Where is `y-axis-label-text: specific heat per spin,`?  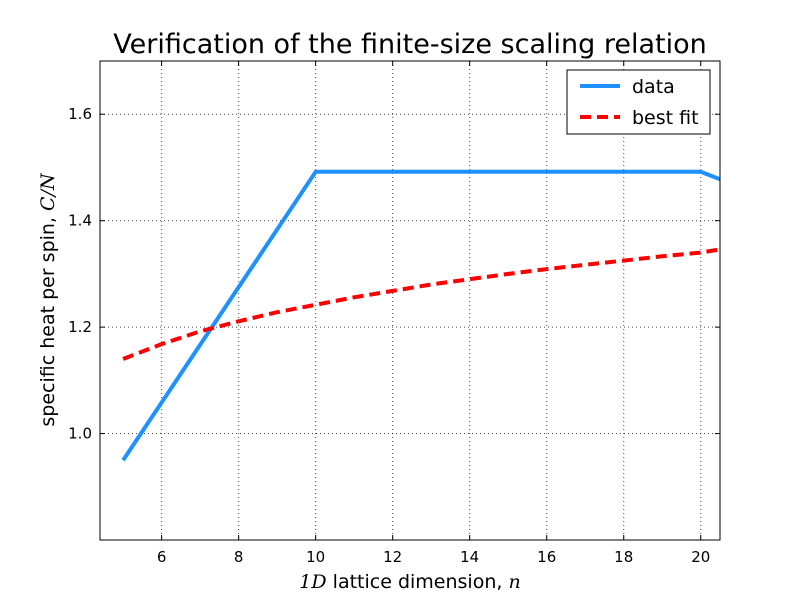 y-axis-label-text: specific heat per spin, is located at coordinates (48, 319).